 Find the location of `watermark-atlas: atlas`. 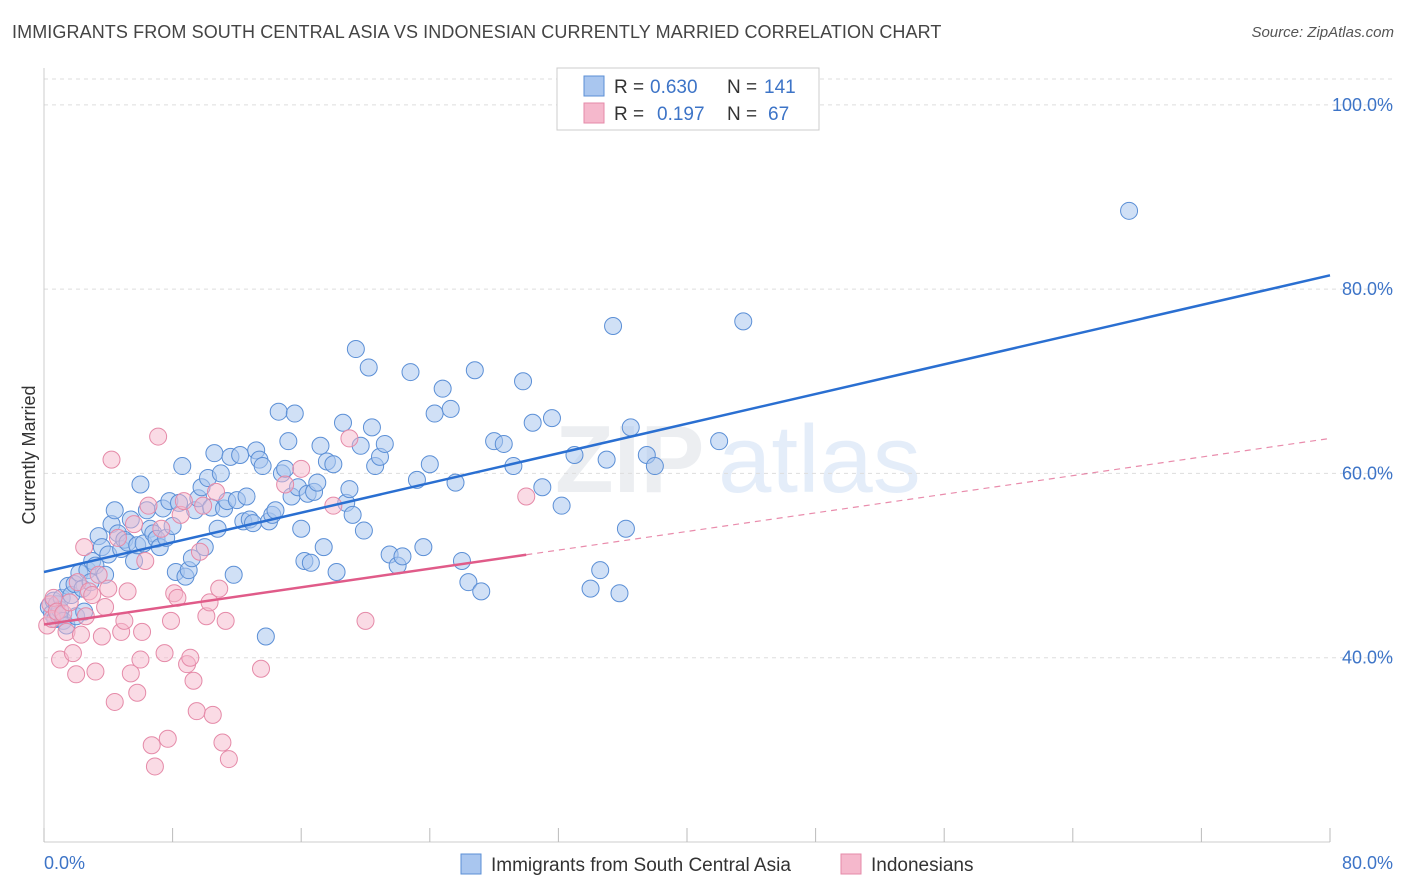

watermark-atlas: atlas is located at coordinates (819, 459).